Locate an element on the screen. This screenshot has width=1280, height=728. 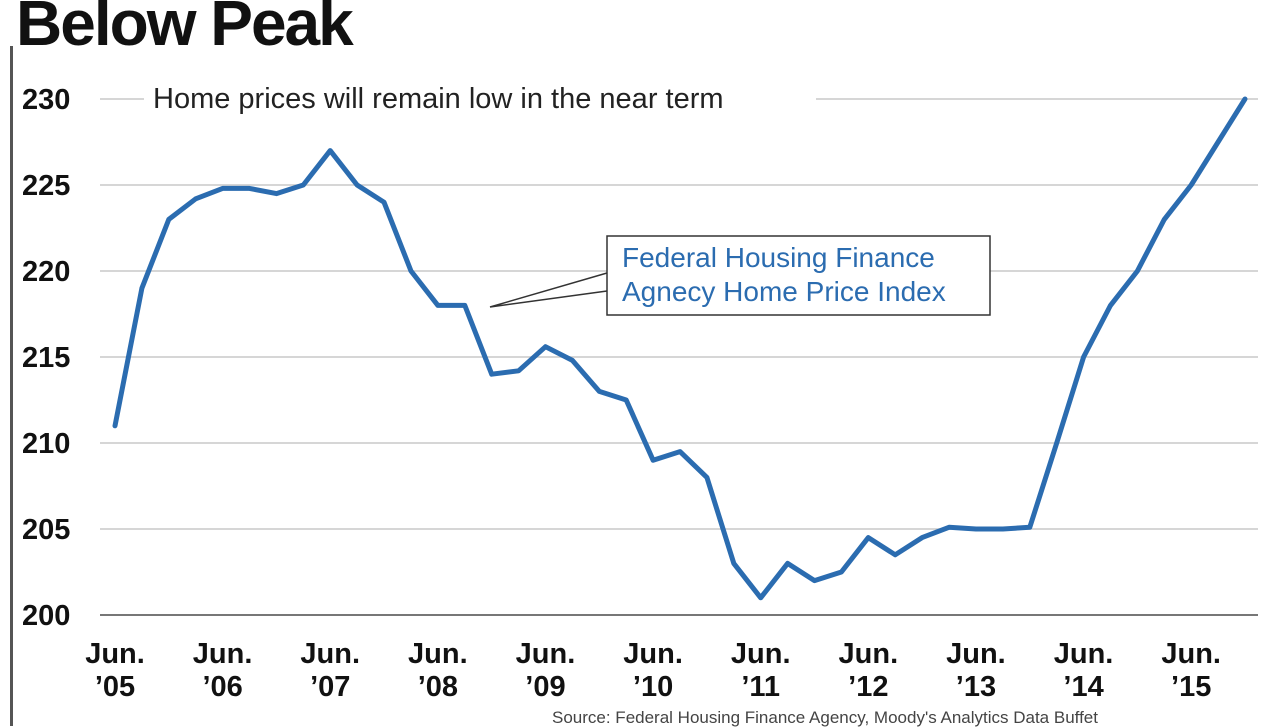
x-tick-year: ’07 is located at coordinates (330, 687).